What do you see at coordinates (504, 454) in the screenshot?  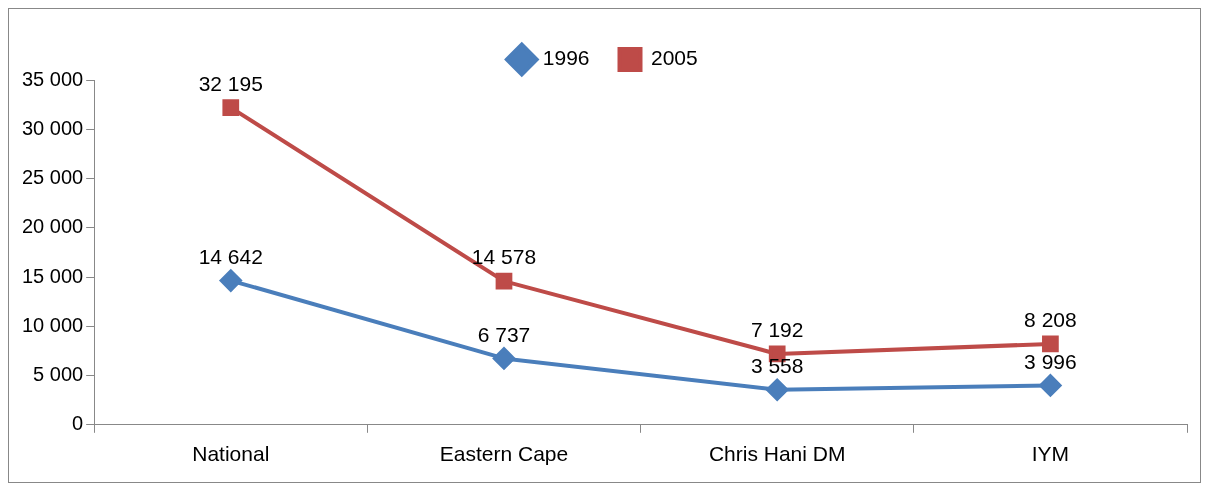 I see `x-tick-label: Eastern Cape` at bounding box center [504, 454].